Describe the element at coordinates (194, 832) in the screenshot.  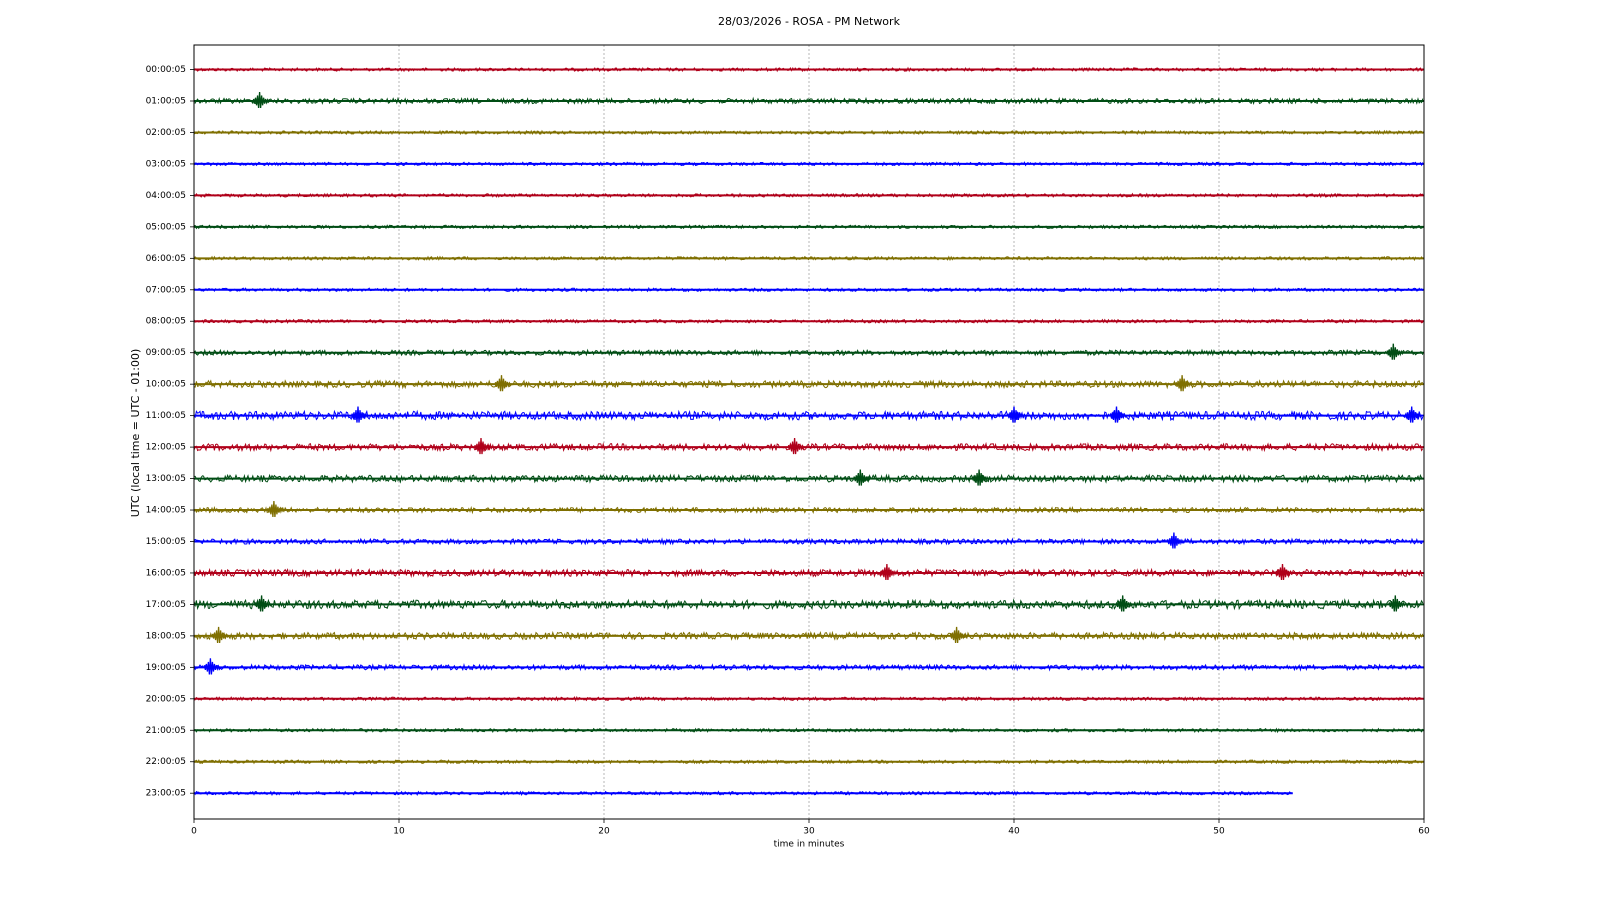
I see `x-tick-label: 0` at that location.